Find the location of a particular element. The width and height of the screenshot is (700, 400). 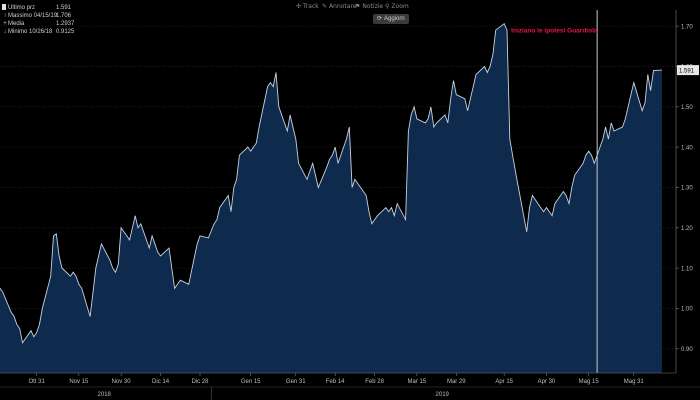

refresh-icon: ⟳ is located at coordinates (380, 19).